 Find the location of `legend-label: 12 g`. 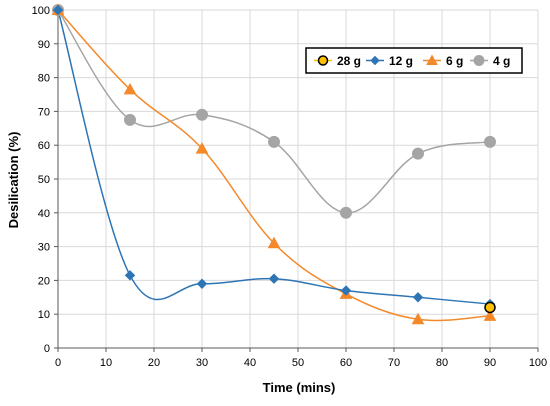

legend-label: 12 g is located at coordinates (401, 61).